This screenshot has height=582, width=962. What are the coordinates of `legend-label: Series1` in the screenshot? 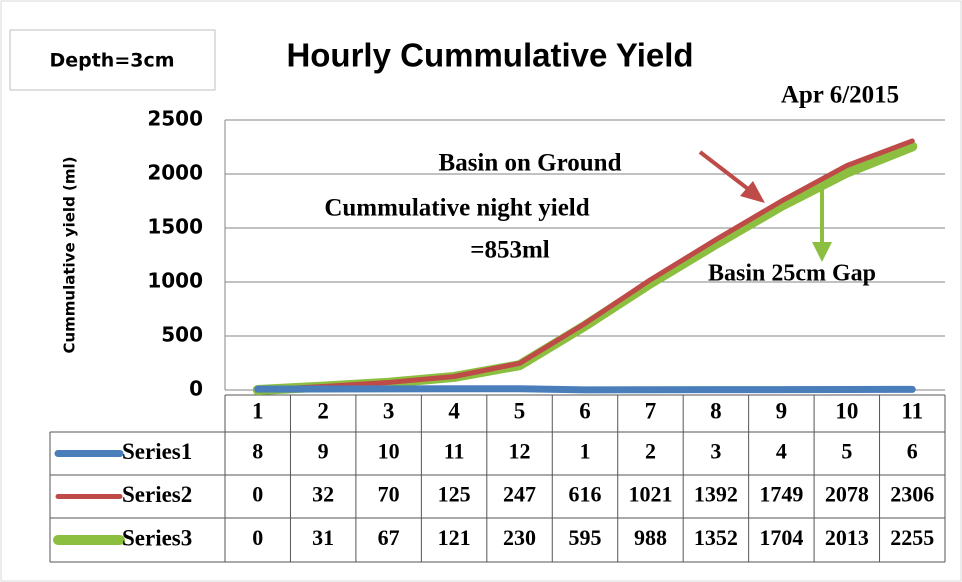 It's located at (157, 451).